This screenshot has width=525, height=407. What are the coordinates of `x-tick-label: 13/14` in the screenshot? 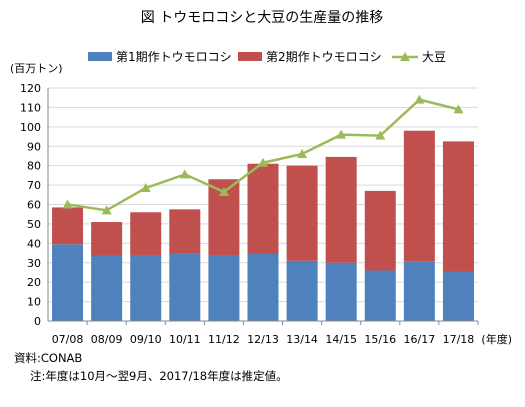 It's located at (302, 339).